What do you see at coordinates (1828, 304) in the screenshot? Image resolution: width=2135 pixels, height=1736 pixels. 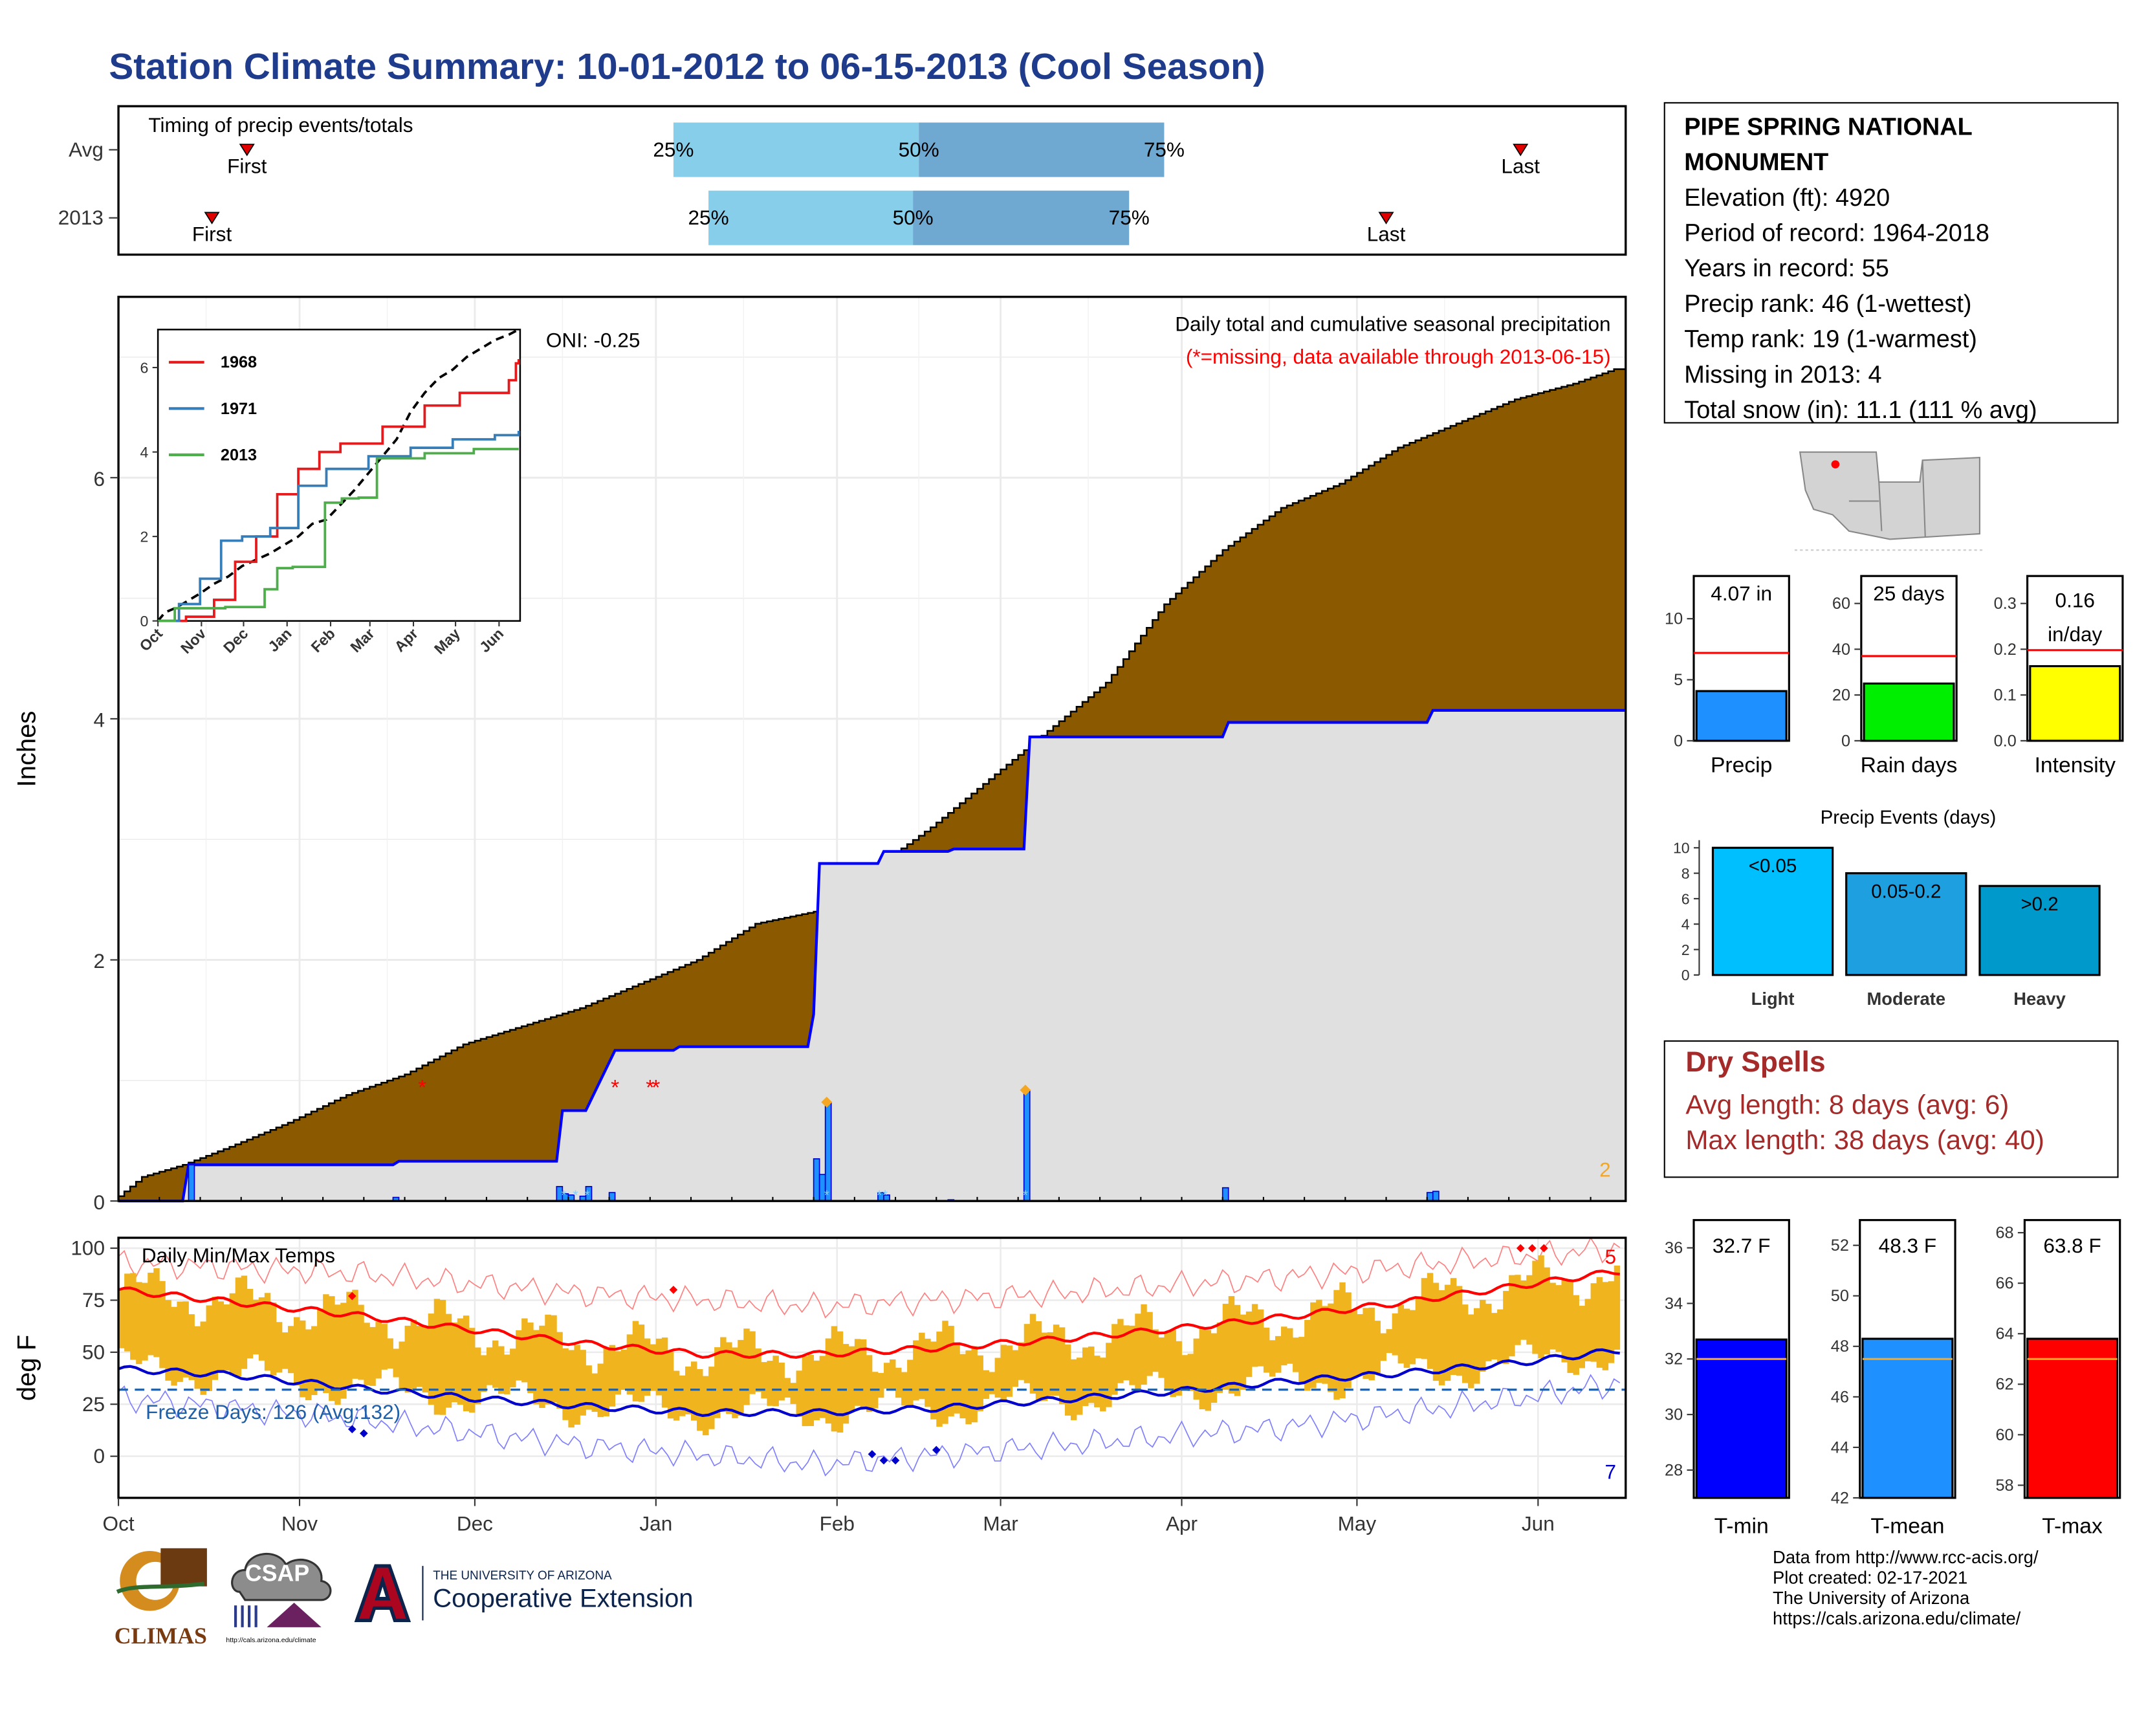 I see `station-stat-line: Precip rank: 46 (1-wettest)` at bounding box center [1828, 304].